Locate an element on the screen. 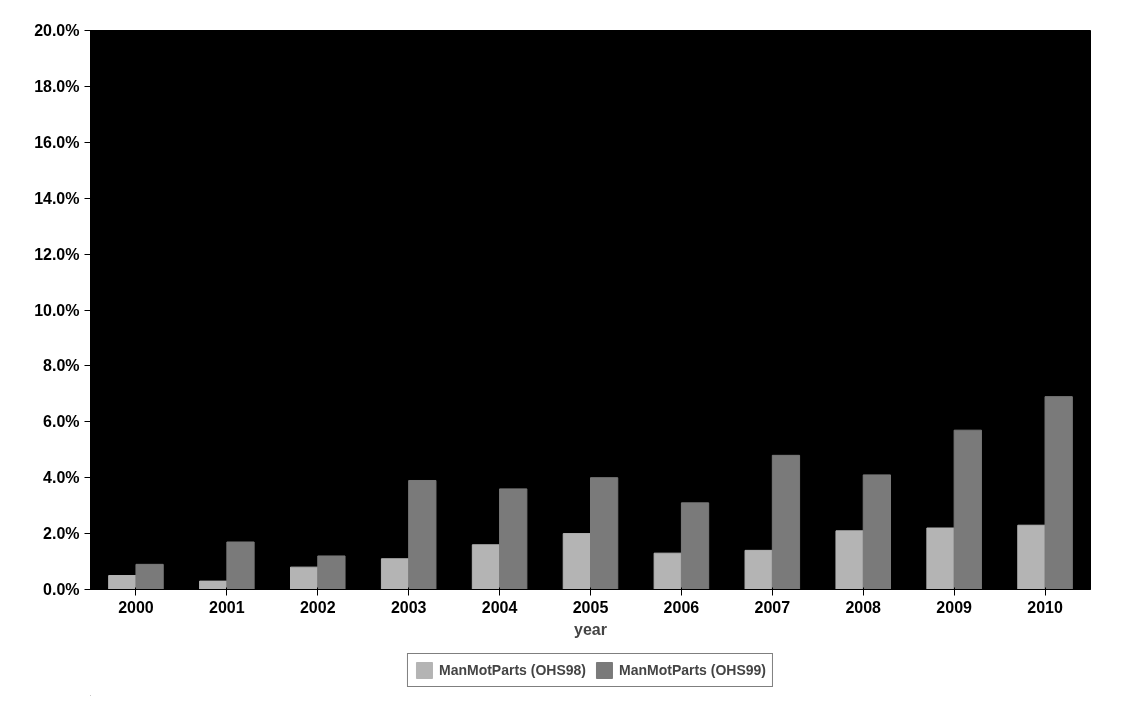 The image size is (1132, 722). y-tick-label: 0.0% is located at coordinates (61, 589).